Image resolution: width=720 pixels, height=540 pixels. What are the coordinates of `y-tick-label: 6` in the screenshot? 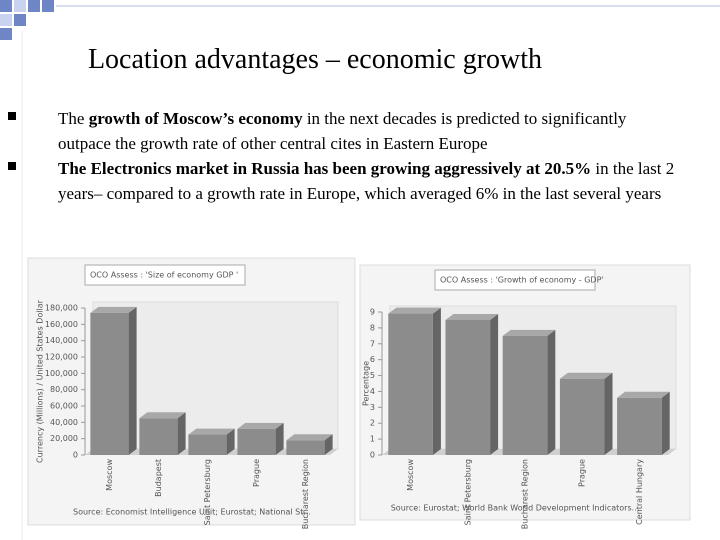 It's located at (372, 359).